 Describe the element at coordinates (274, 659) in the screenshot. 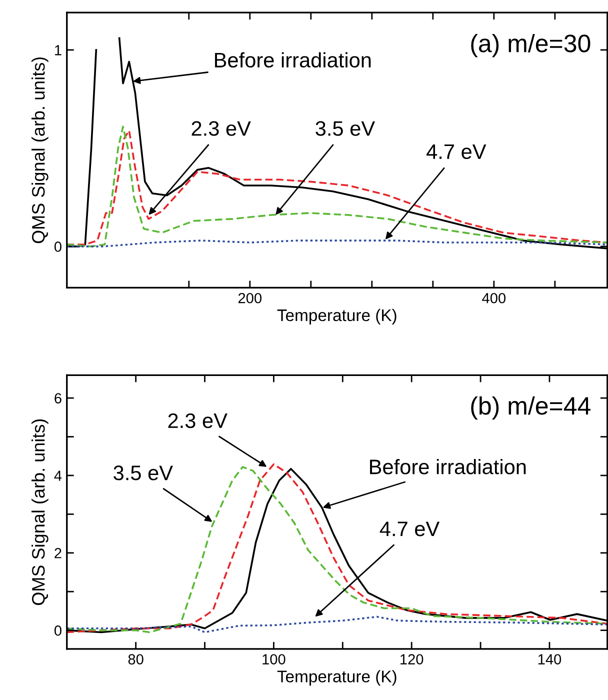

I see `x-tick-label: 100` at that location.